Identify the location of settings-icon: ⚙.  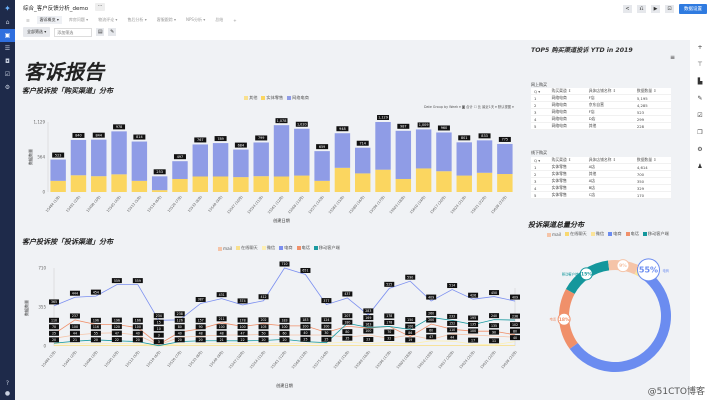
(700, 149).